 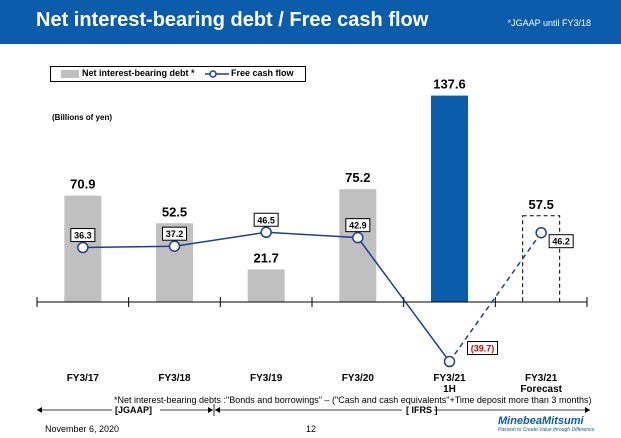 What do you see at coordinates (83, 378) in the screenshot?
I see `x-tick-label-0: FY3/17` at bounding box center [83, 378].